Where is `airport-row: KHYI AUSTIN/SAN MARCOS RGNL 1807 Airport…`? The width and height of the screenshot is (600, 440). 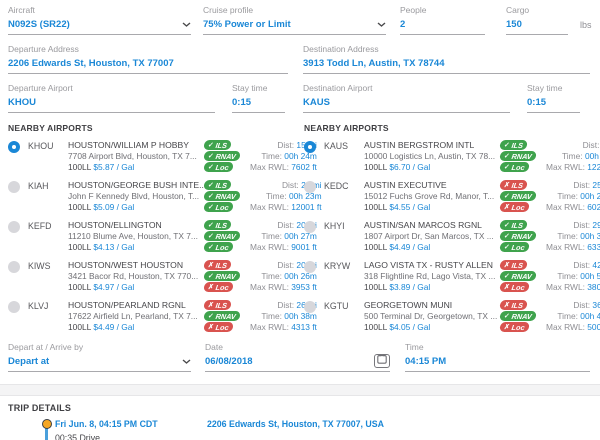
airport-row: KHYI AUSTIN/SAN MARCOS RGNL 1807 Airport… is located at coordinates (452, 236).